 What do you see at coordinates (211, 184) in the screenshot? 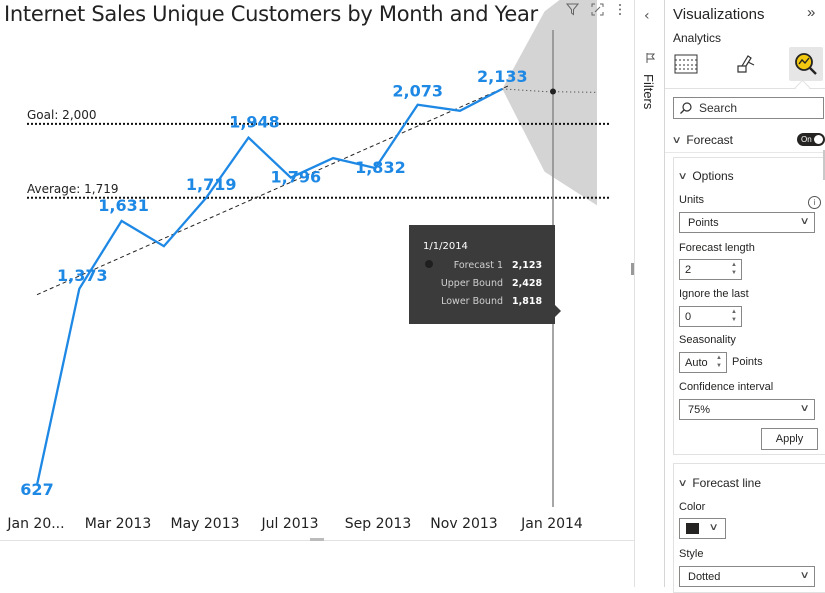
I see `data-label: 1,719` at bounding box center [211, 184].